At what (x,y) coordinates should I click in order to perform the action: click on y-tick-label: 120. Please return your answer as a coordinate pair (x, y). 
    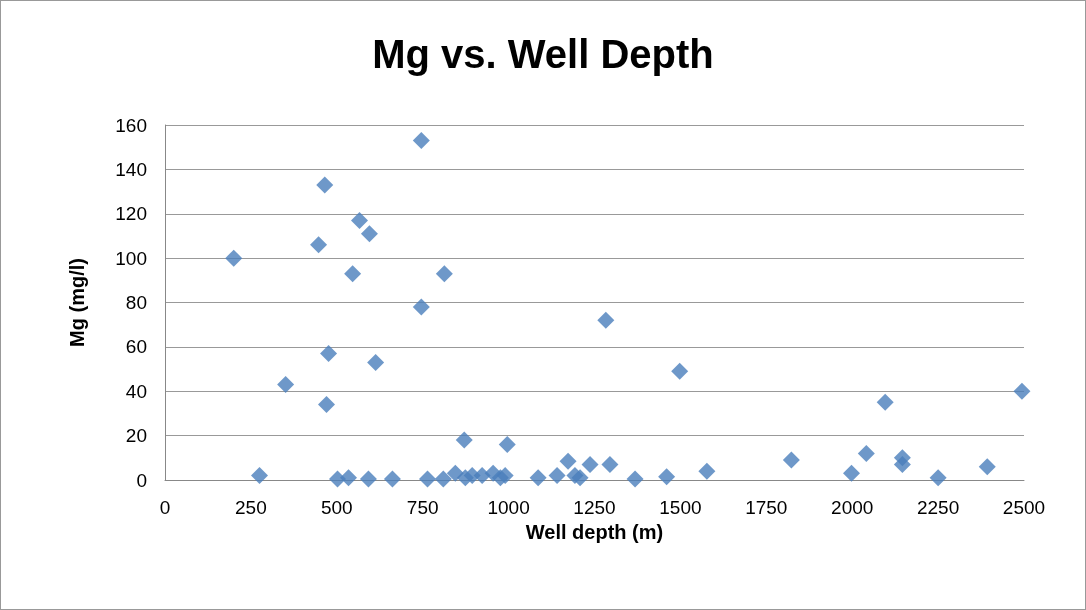
    Looking at the image, I should click on (131, 214).